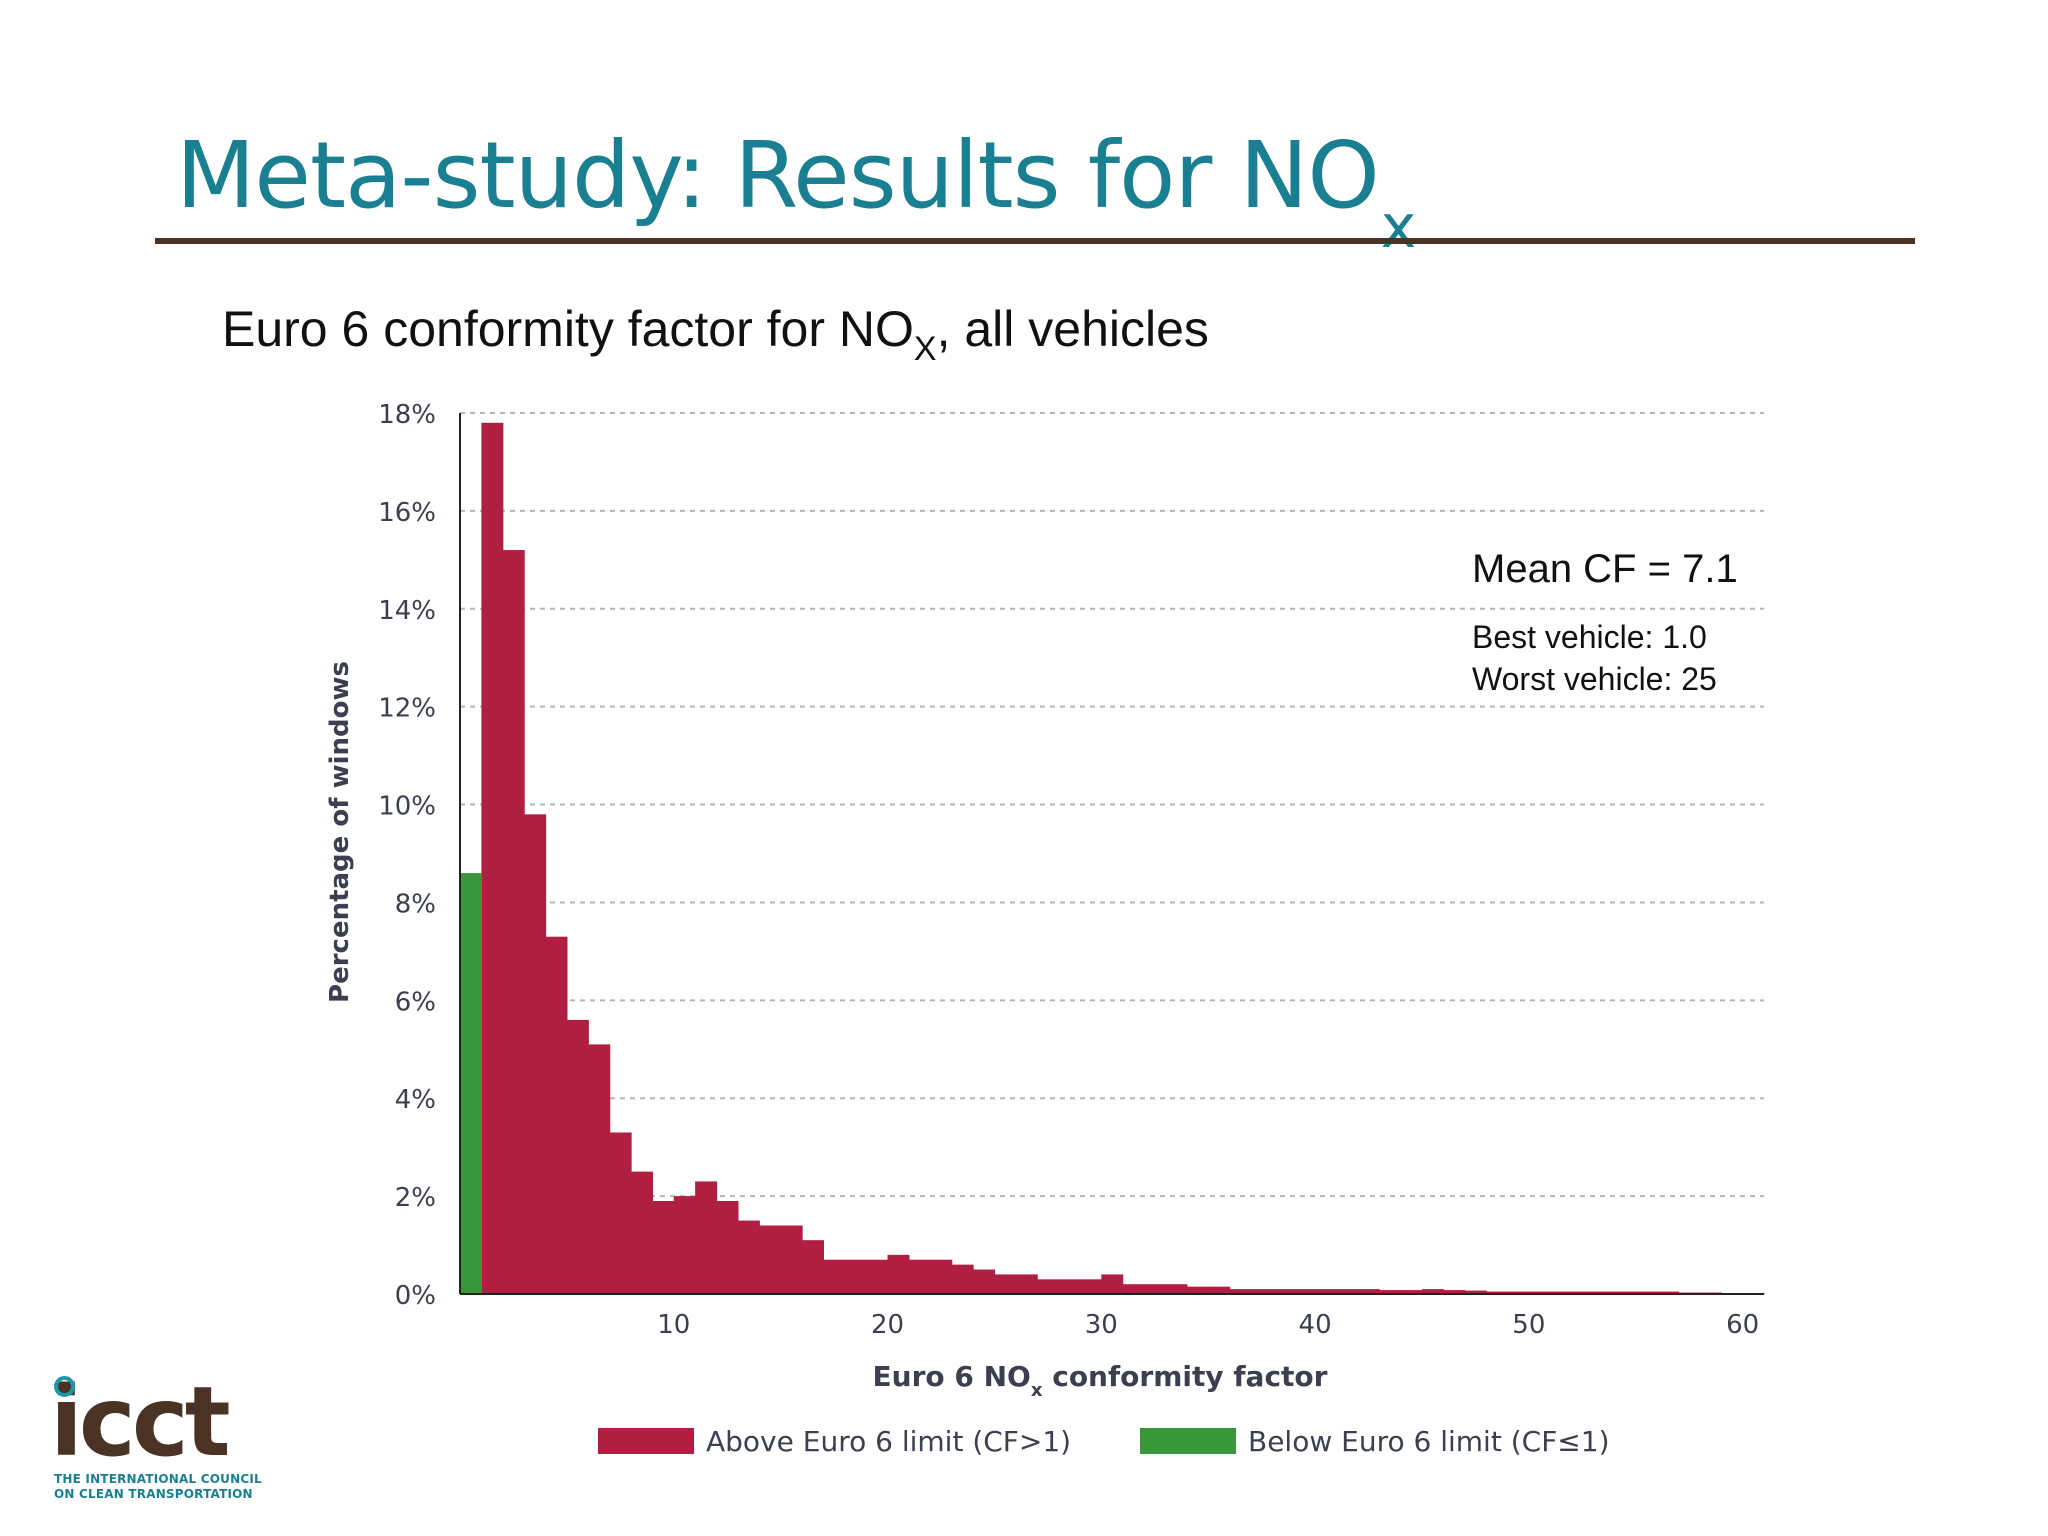 This screenshot has height=1536, width=2048. What do you see at coordinates (778, 175) in the screenshot?
I see `slide-title-text: Meta-study: Results for NO` at bounding box center [778, 175].